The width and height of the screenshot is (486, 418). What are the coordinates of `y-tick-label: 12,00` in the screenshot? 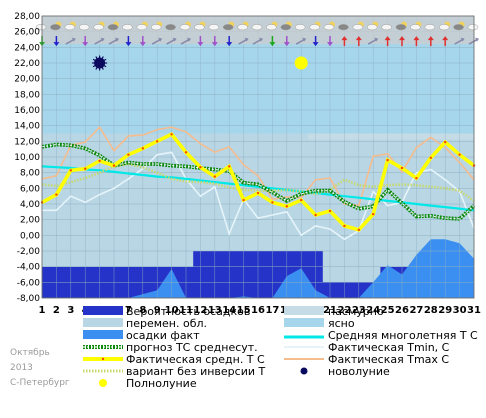 It's located at (27, 142).